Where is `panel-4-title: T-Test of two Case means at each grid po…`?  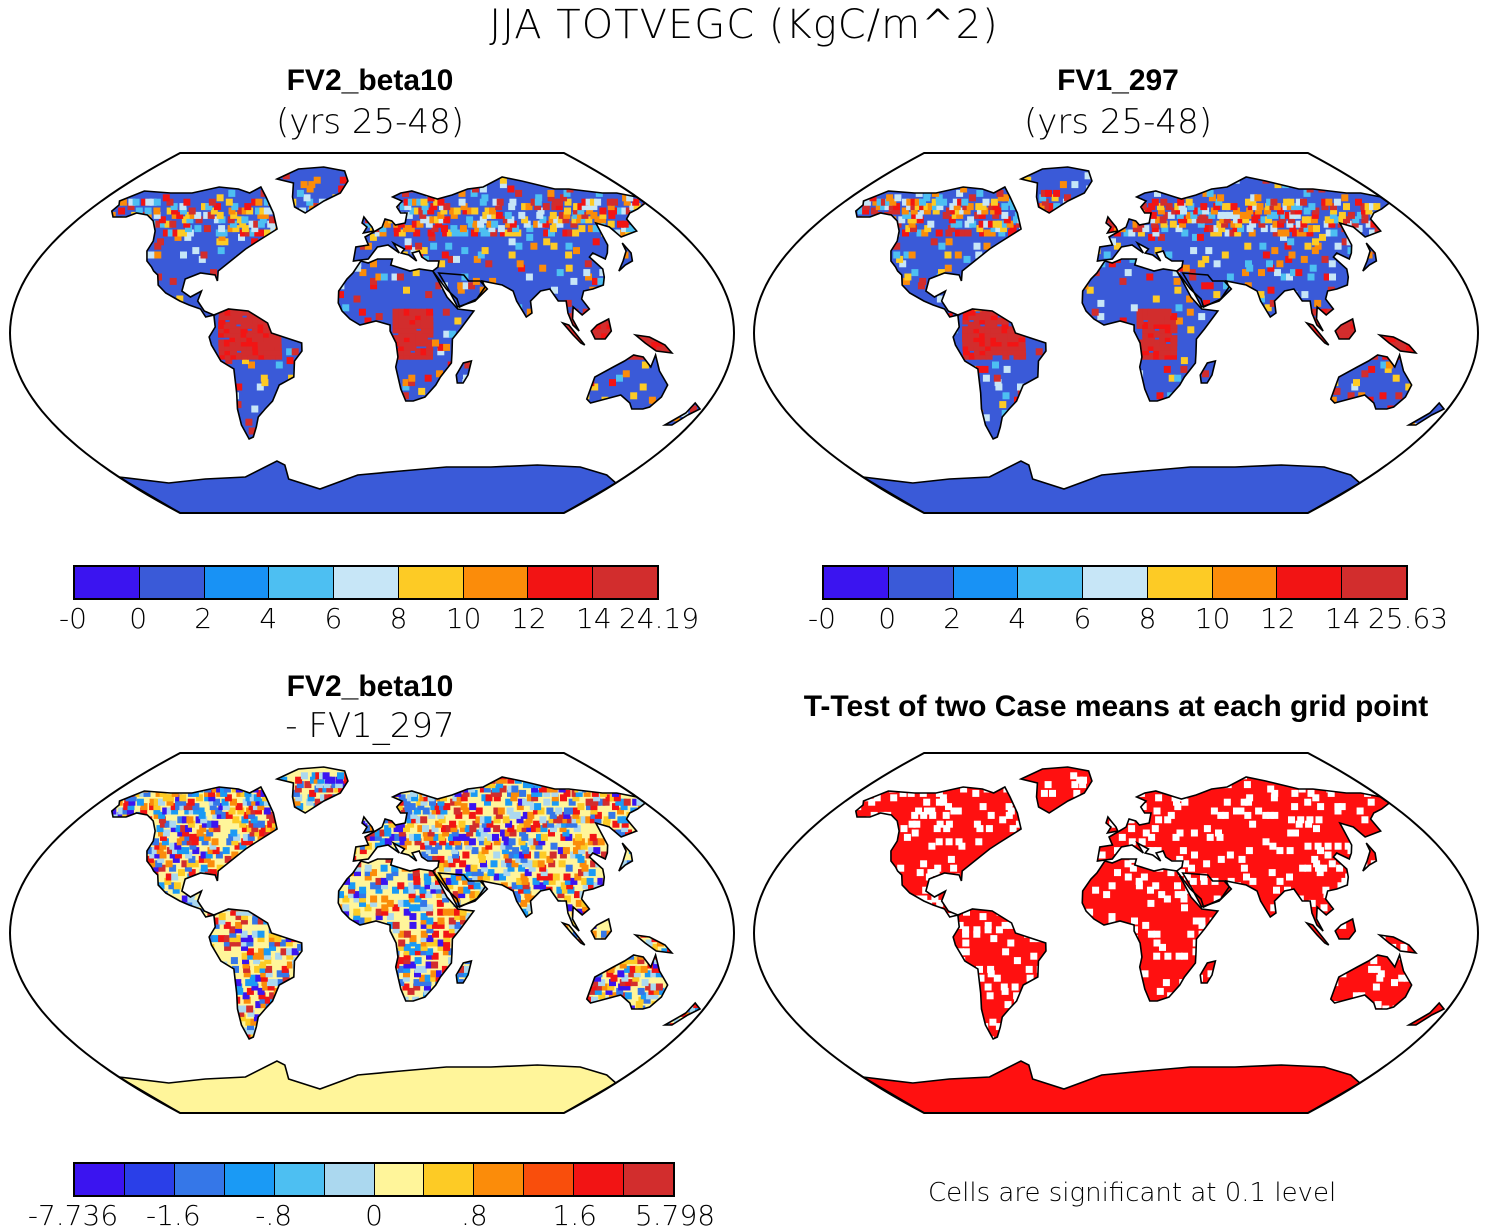
panel-4-title: T-Test of two Case means at each grid po… is located at coordinates (1116, 707).